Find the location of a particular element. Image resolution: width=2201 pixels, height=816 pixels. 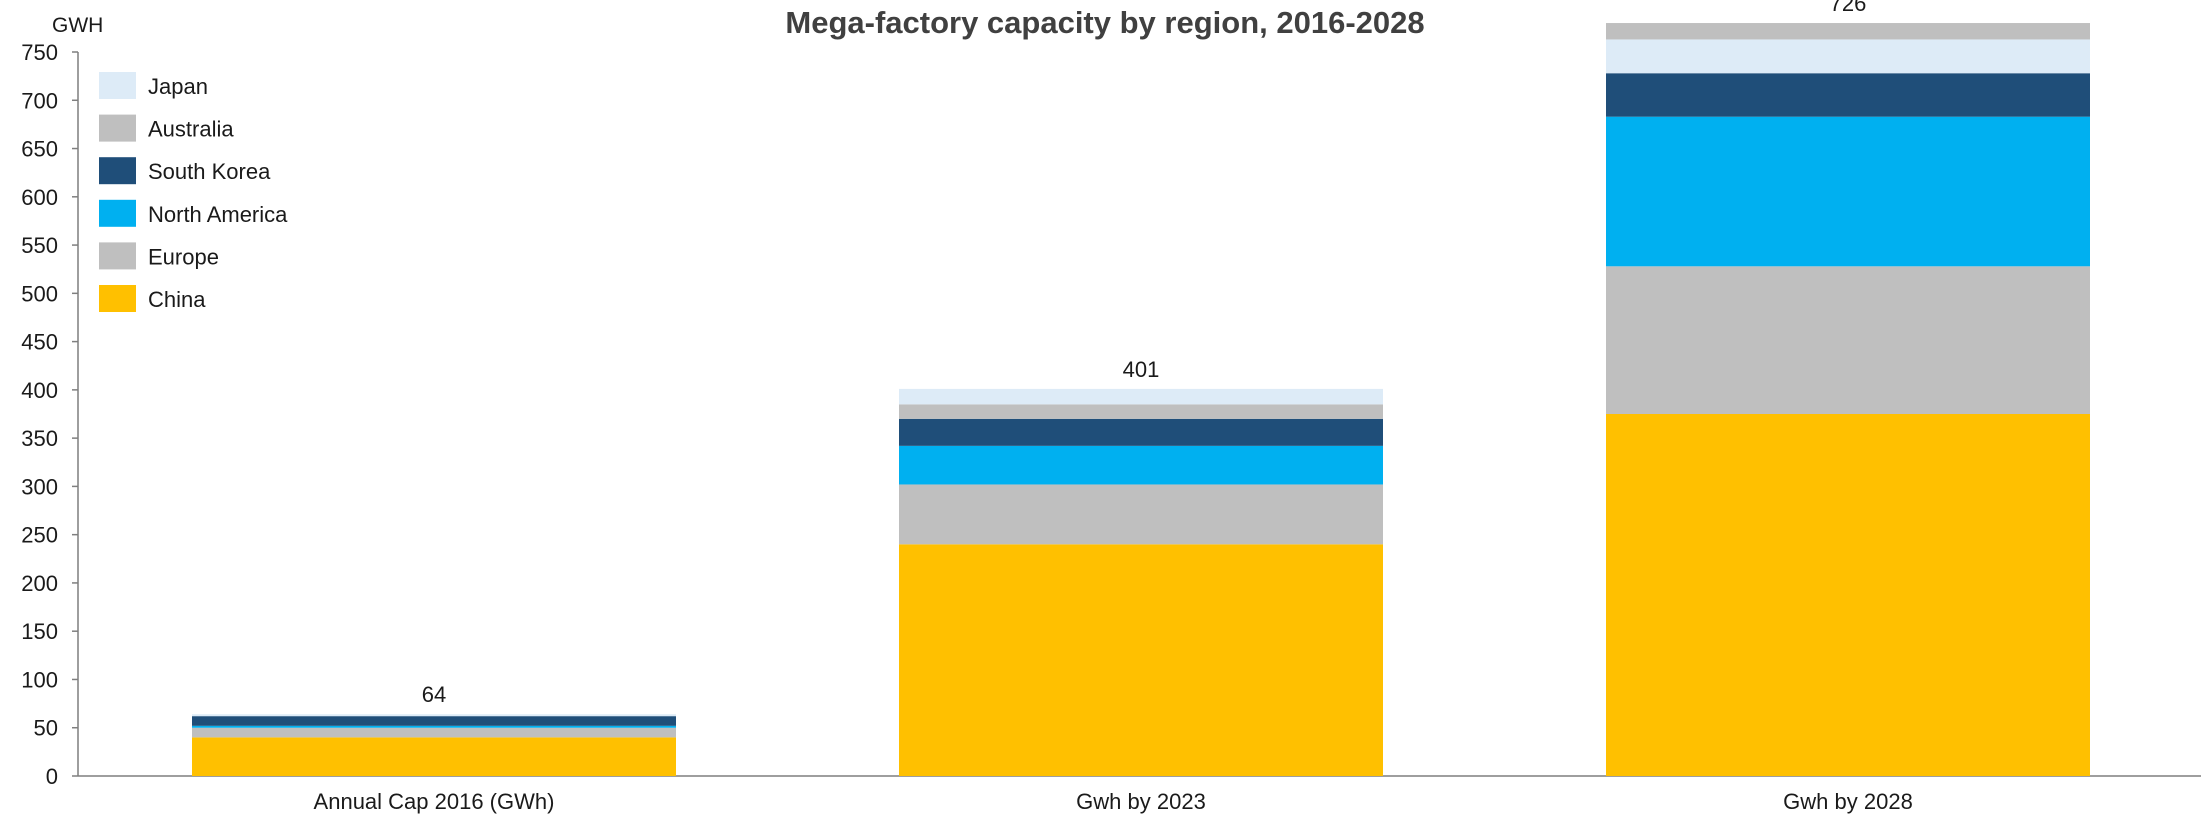

x-category-label: Gwh by 2028 is located at coordinates (1848, 801).